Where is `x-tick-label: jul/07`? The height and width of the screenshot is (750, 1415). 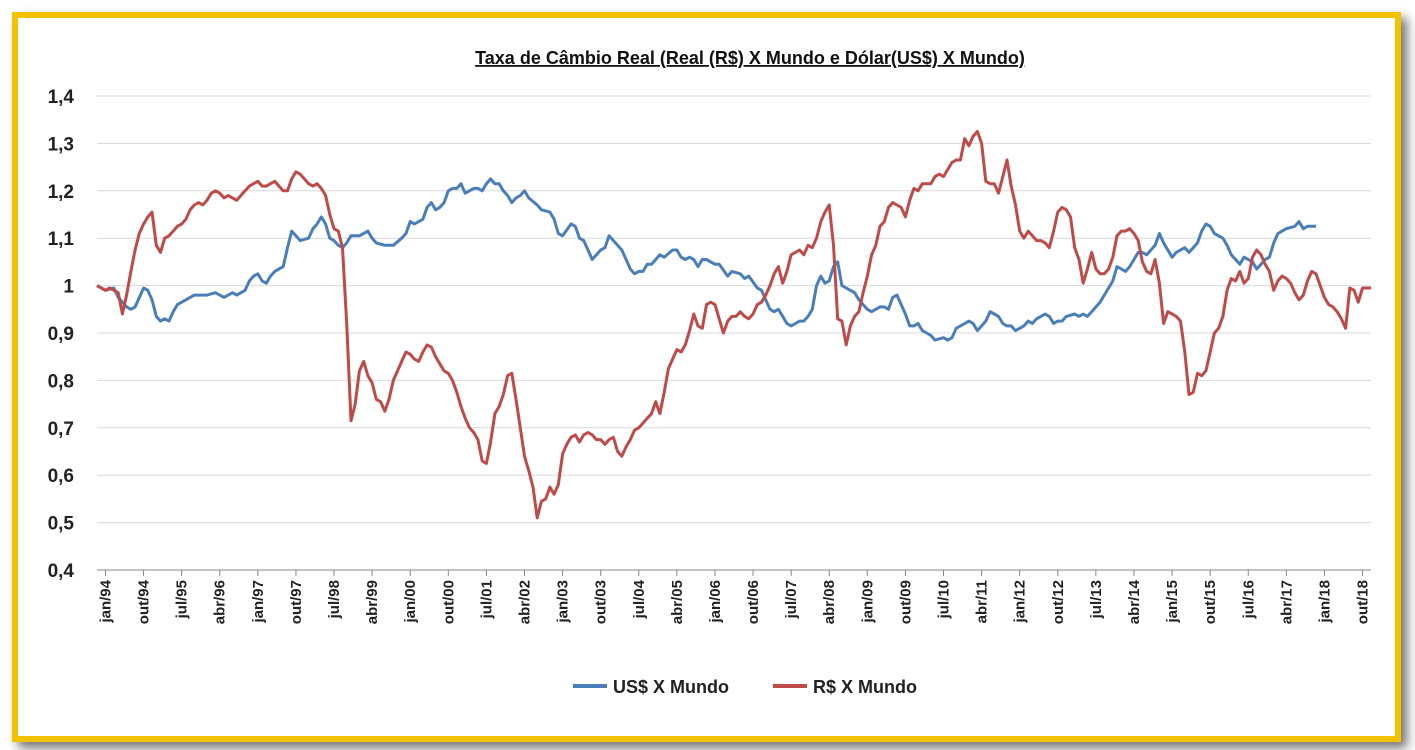
x-tick-label: jul/07 is located at coordinates (791, 599).